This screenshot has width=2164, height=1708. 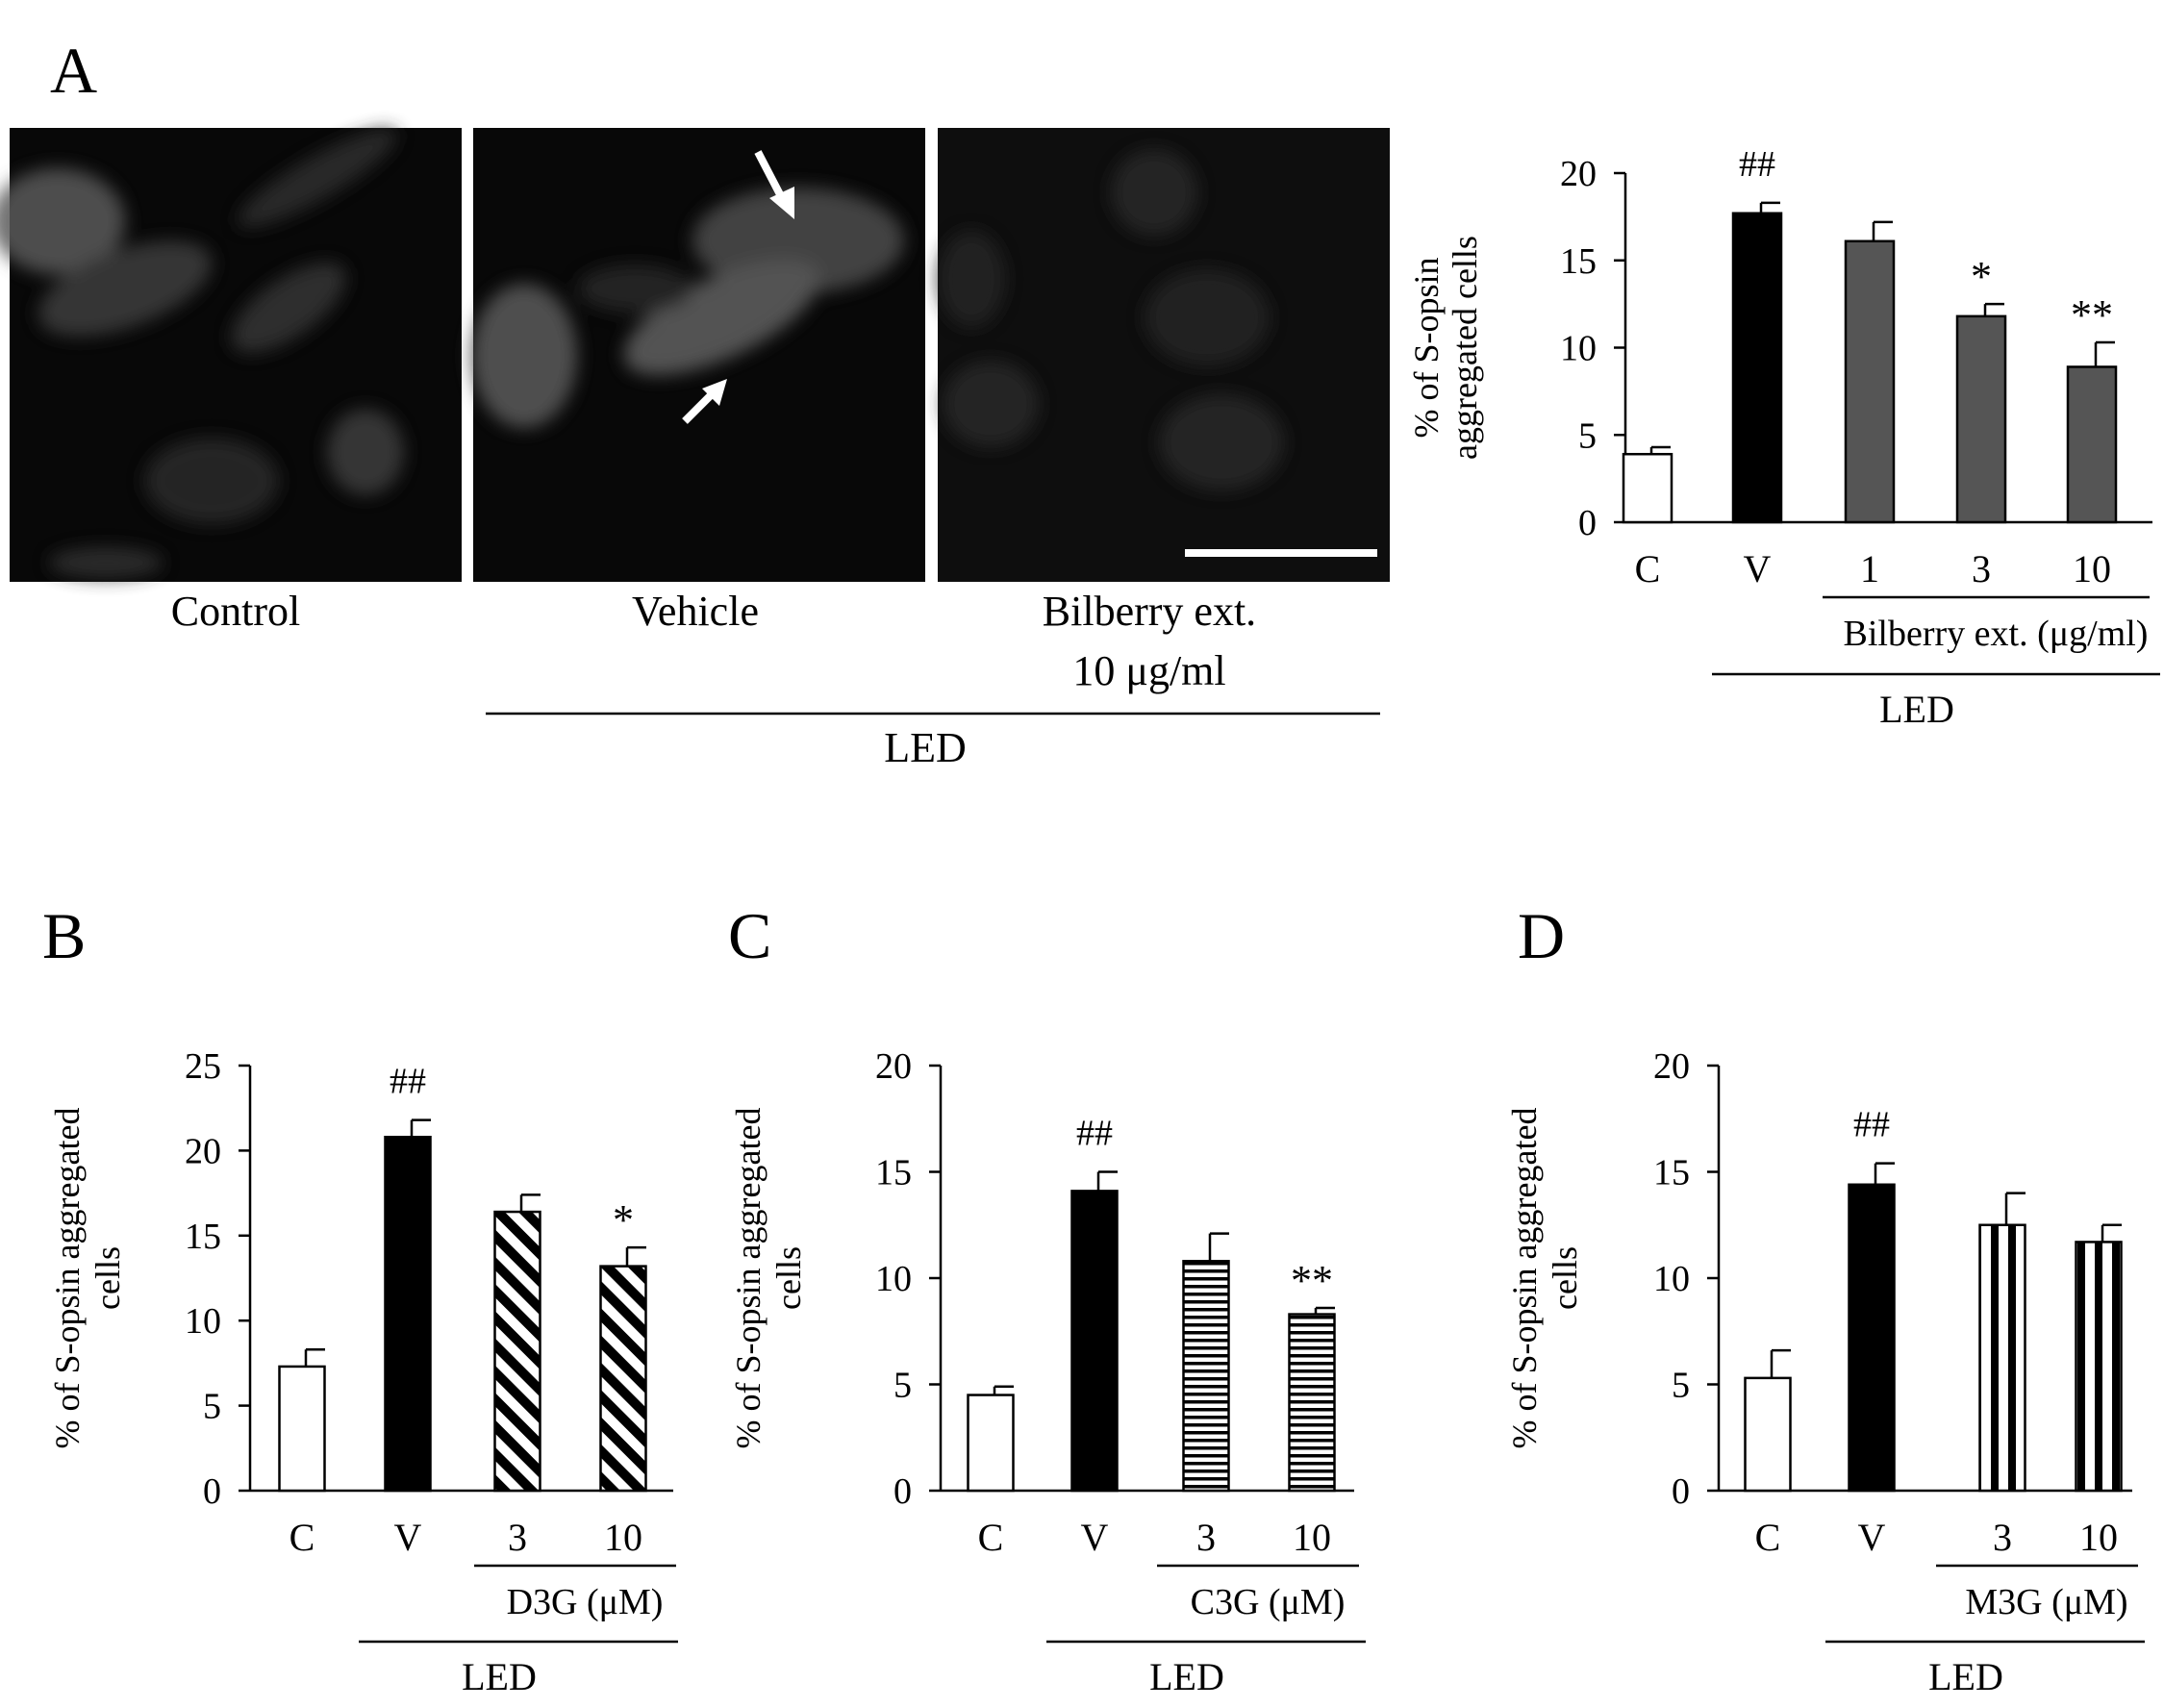 What do you see at coordinates (925, 747) in the screenshot?
I see `micrograph-group-label: LED` at bounding box center [925, 747].